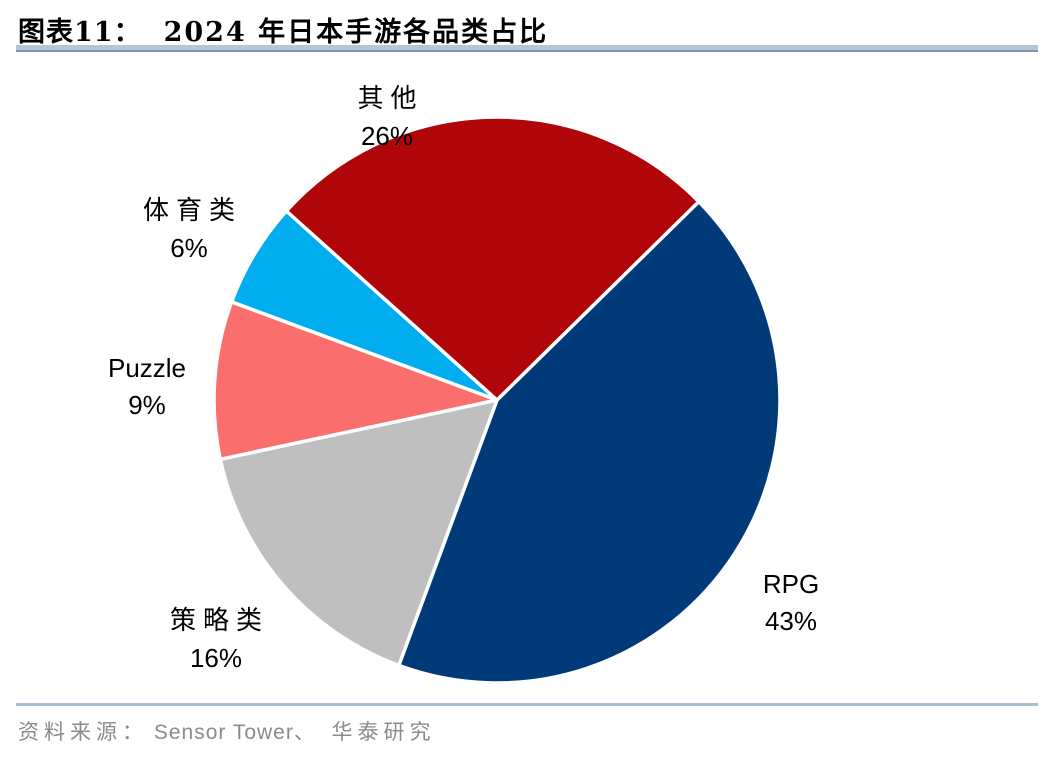 The image size is (1048, 760). I want to click on pie-label-percent: 26%, so click(387, 136).